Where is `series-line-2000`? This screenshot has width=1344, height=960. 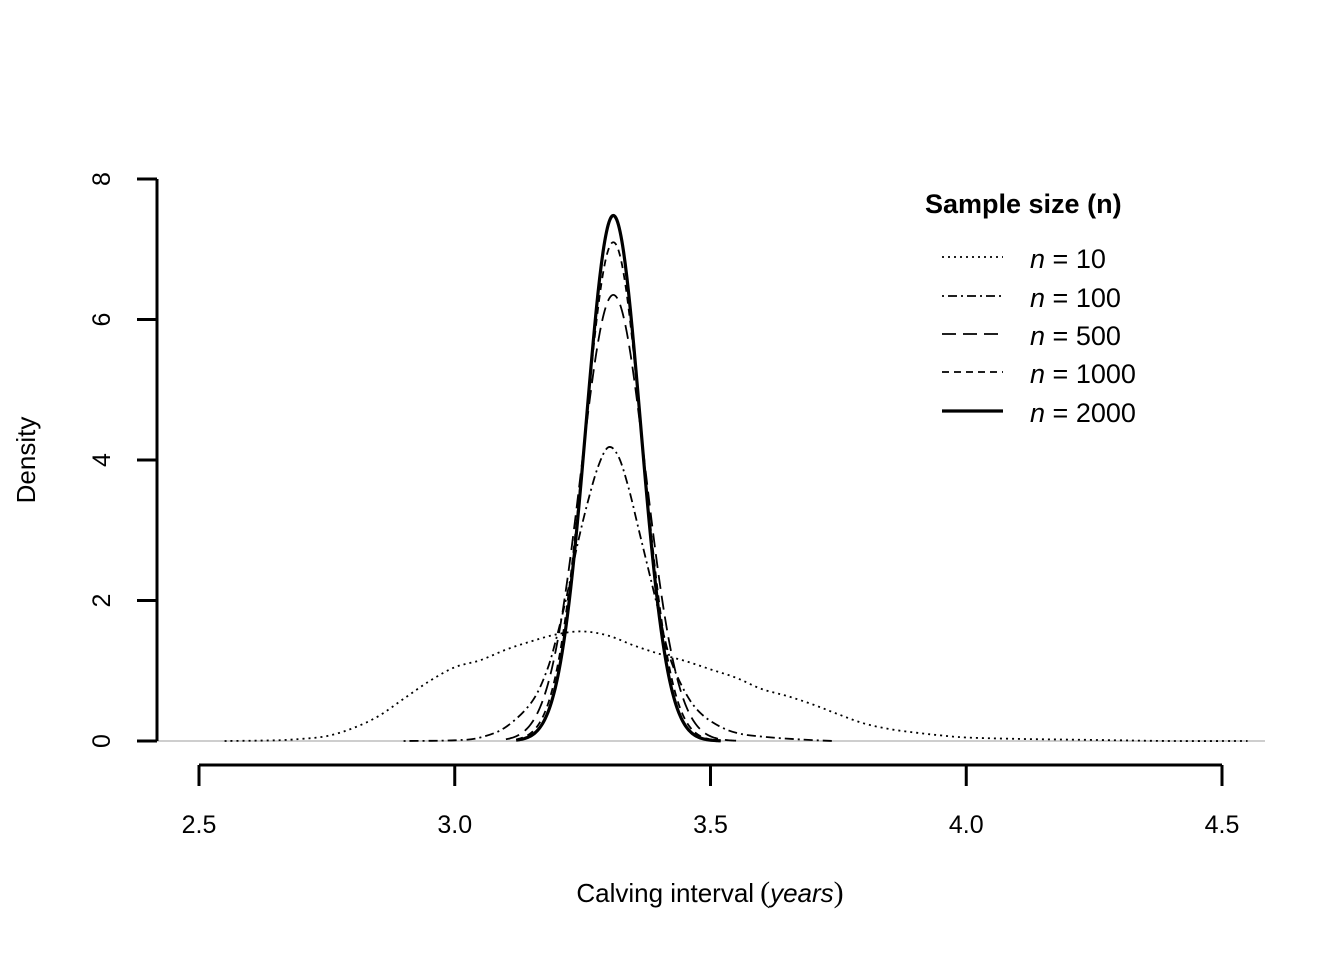 series-line-2000 is located at coordinates (618, 478).